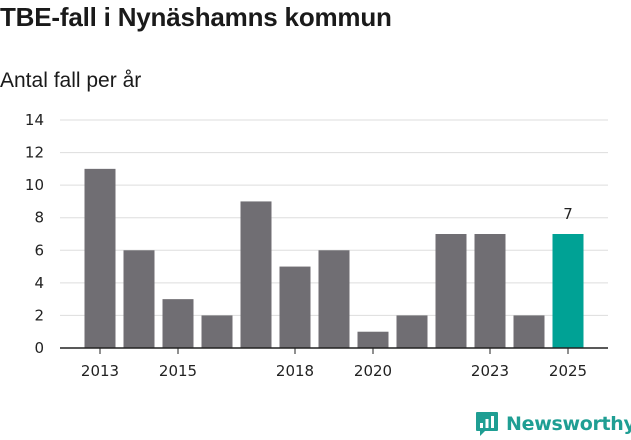 The height and width of the screenshot is (440, 631). Describe the element at coordinates (295, 307) in the screenshot. I see `bar-2018` at that location.